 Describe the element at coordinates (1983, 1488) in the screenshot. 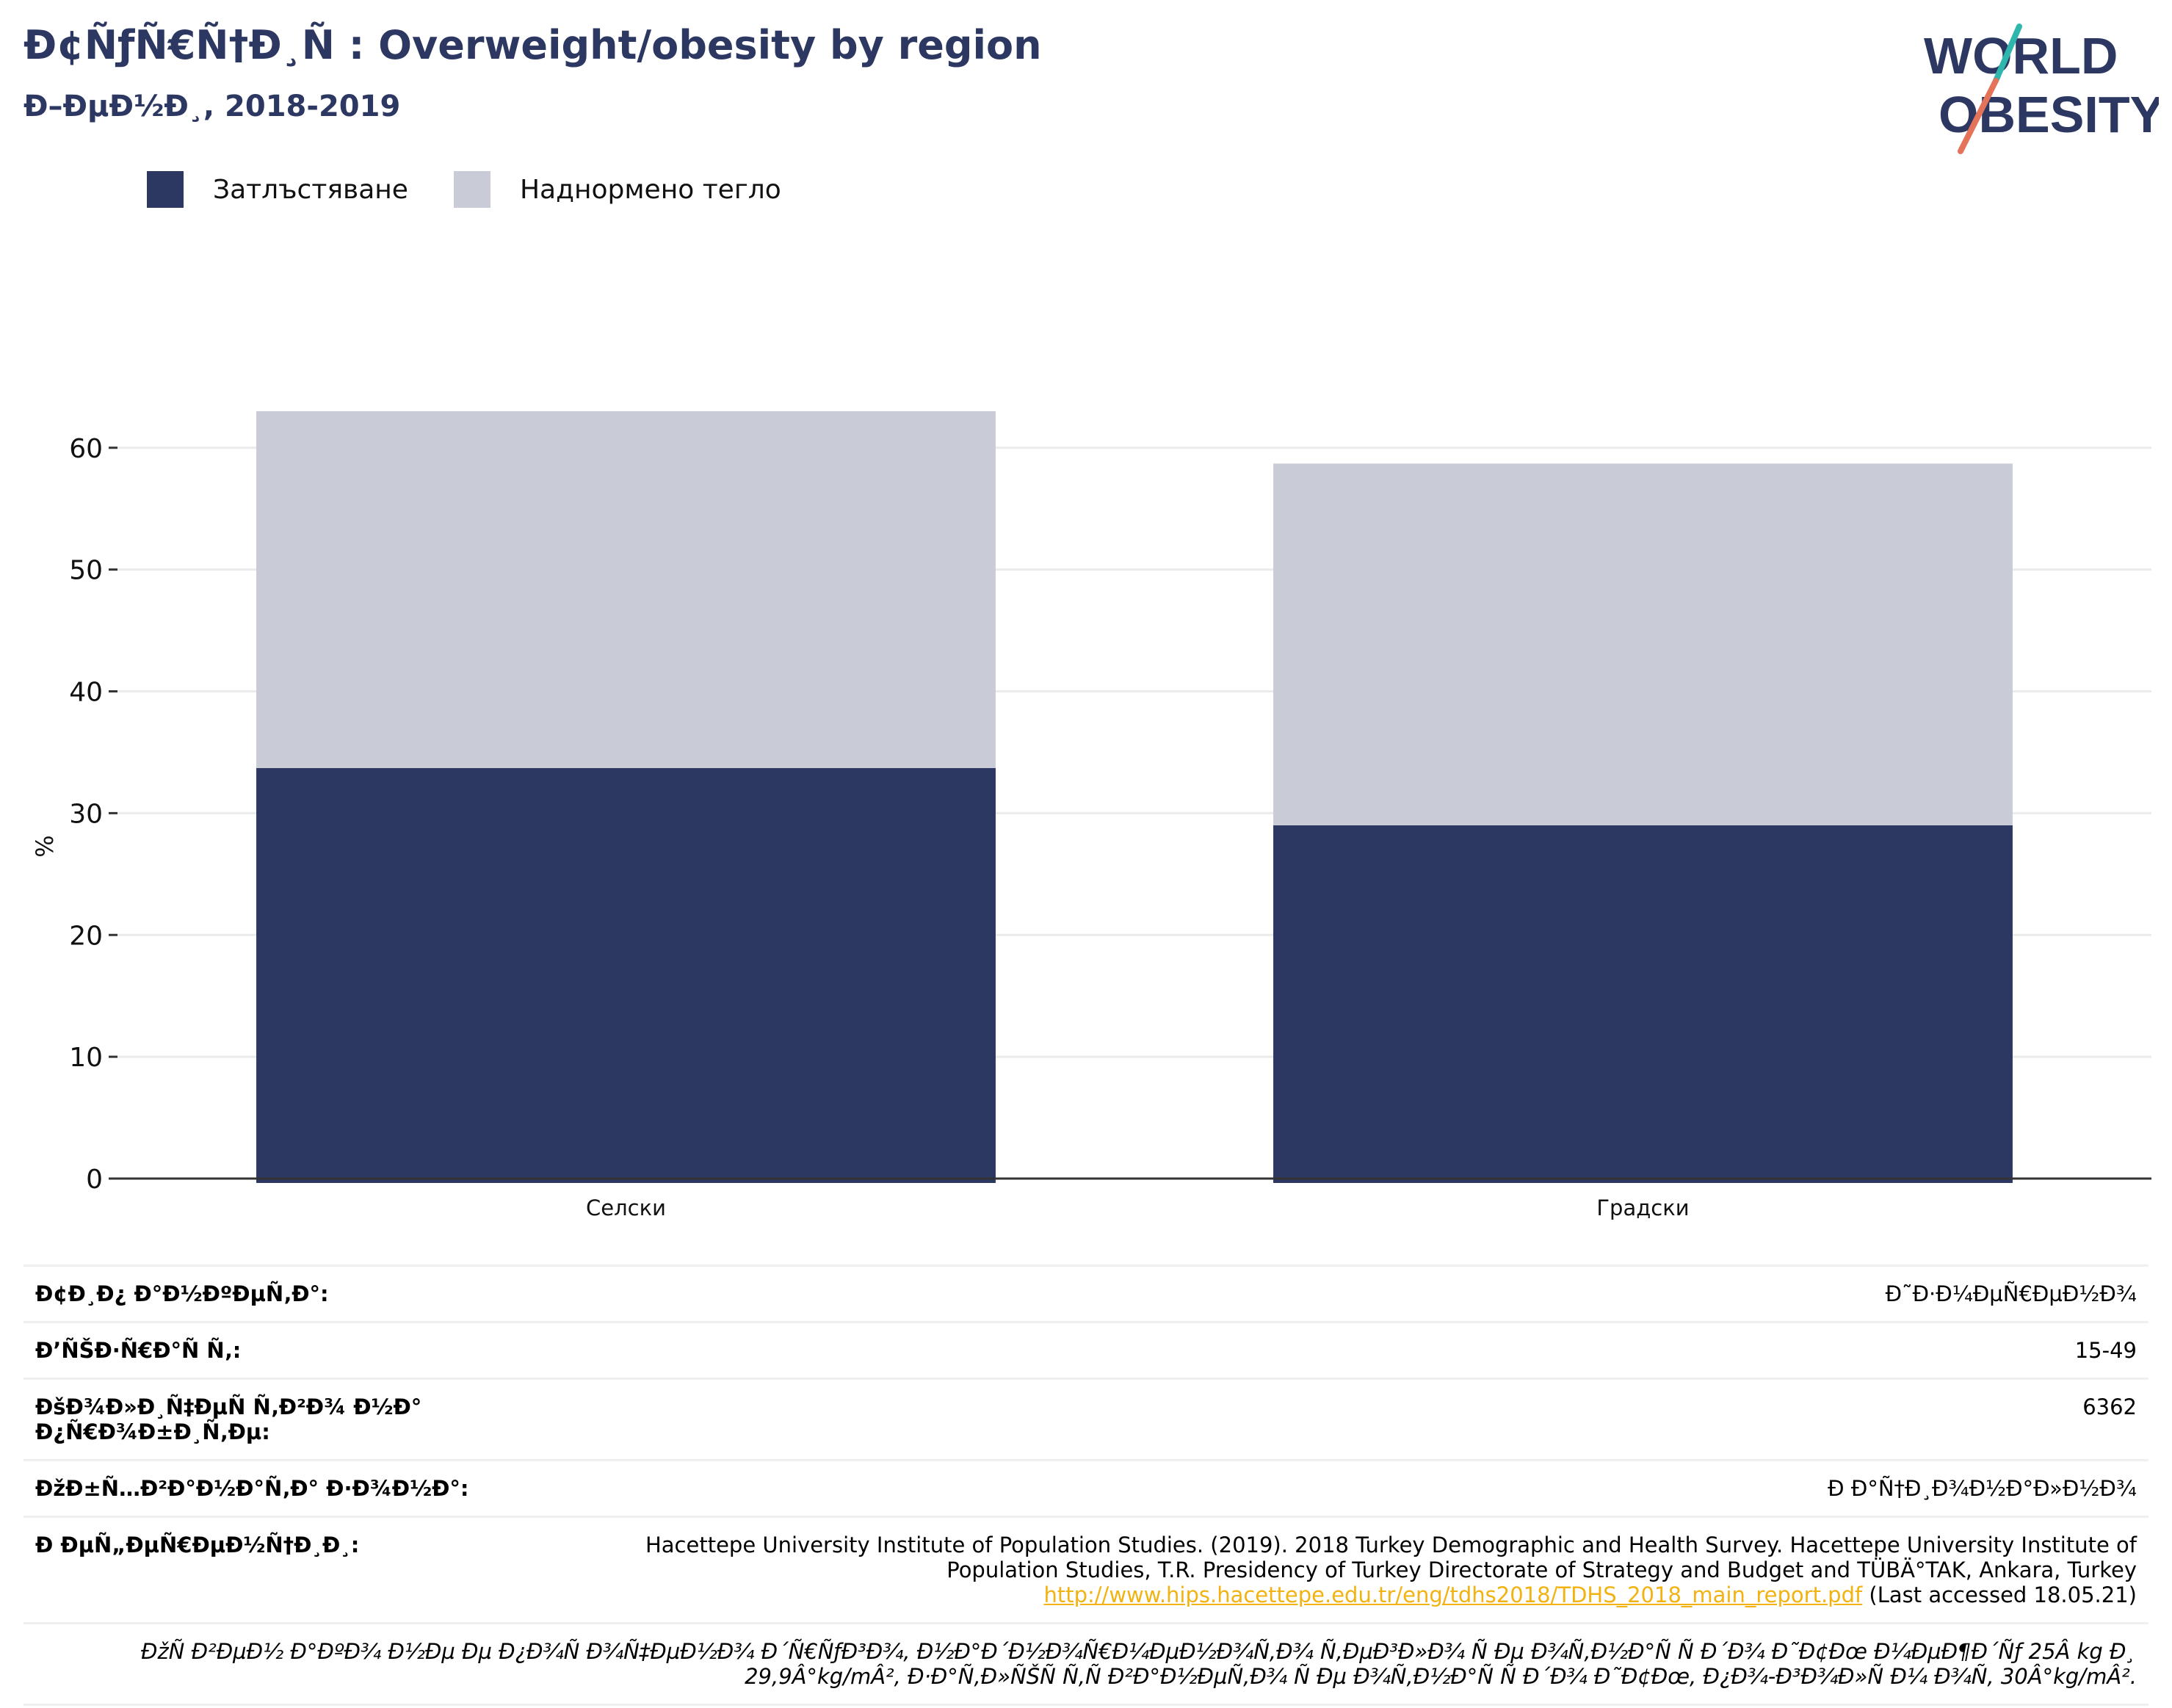

I see `info-value: Ð Ð°Ñ†Ð¸Ð¾Ð½Ð°Ð»Ð½Ð¾` at that location.